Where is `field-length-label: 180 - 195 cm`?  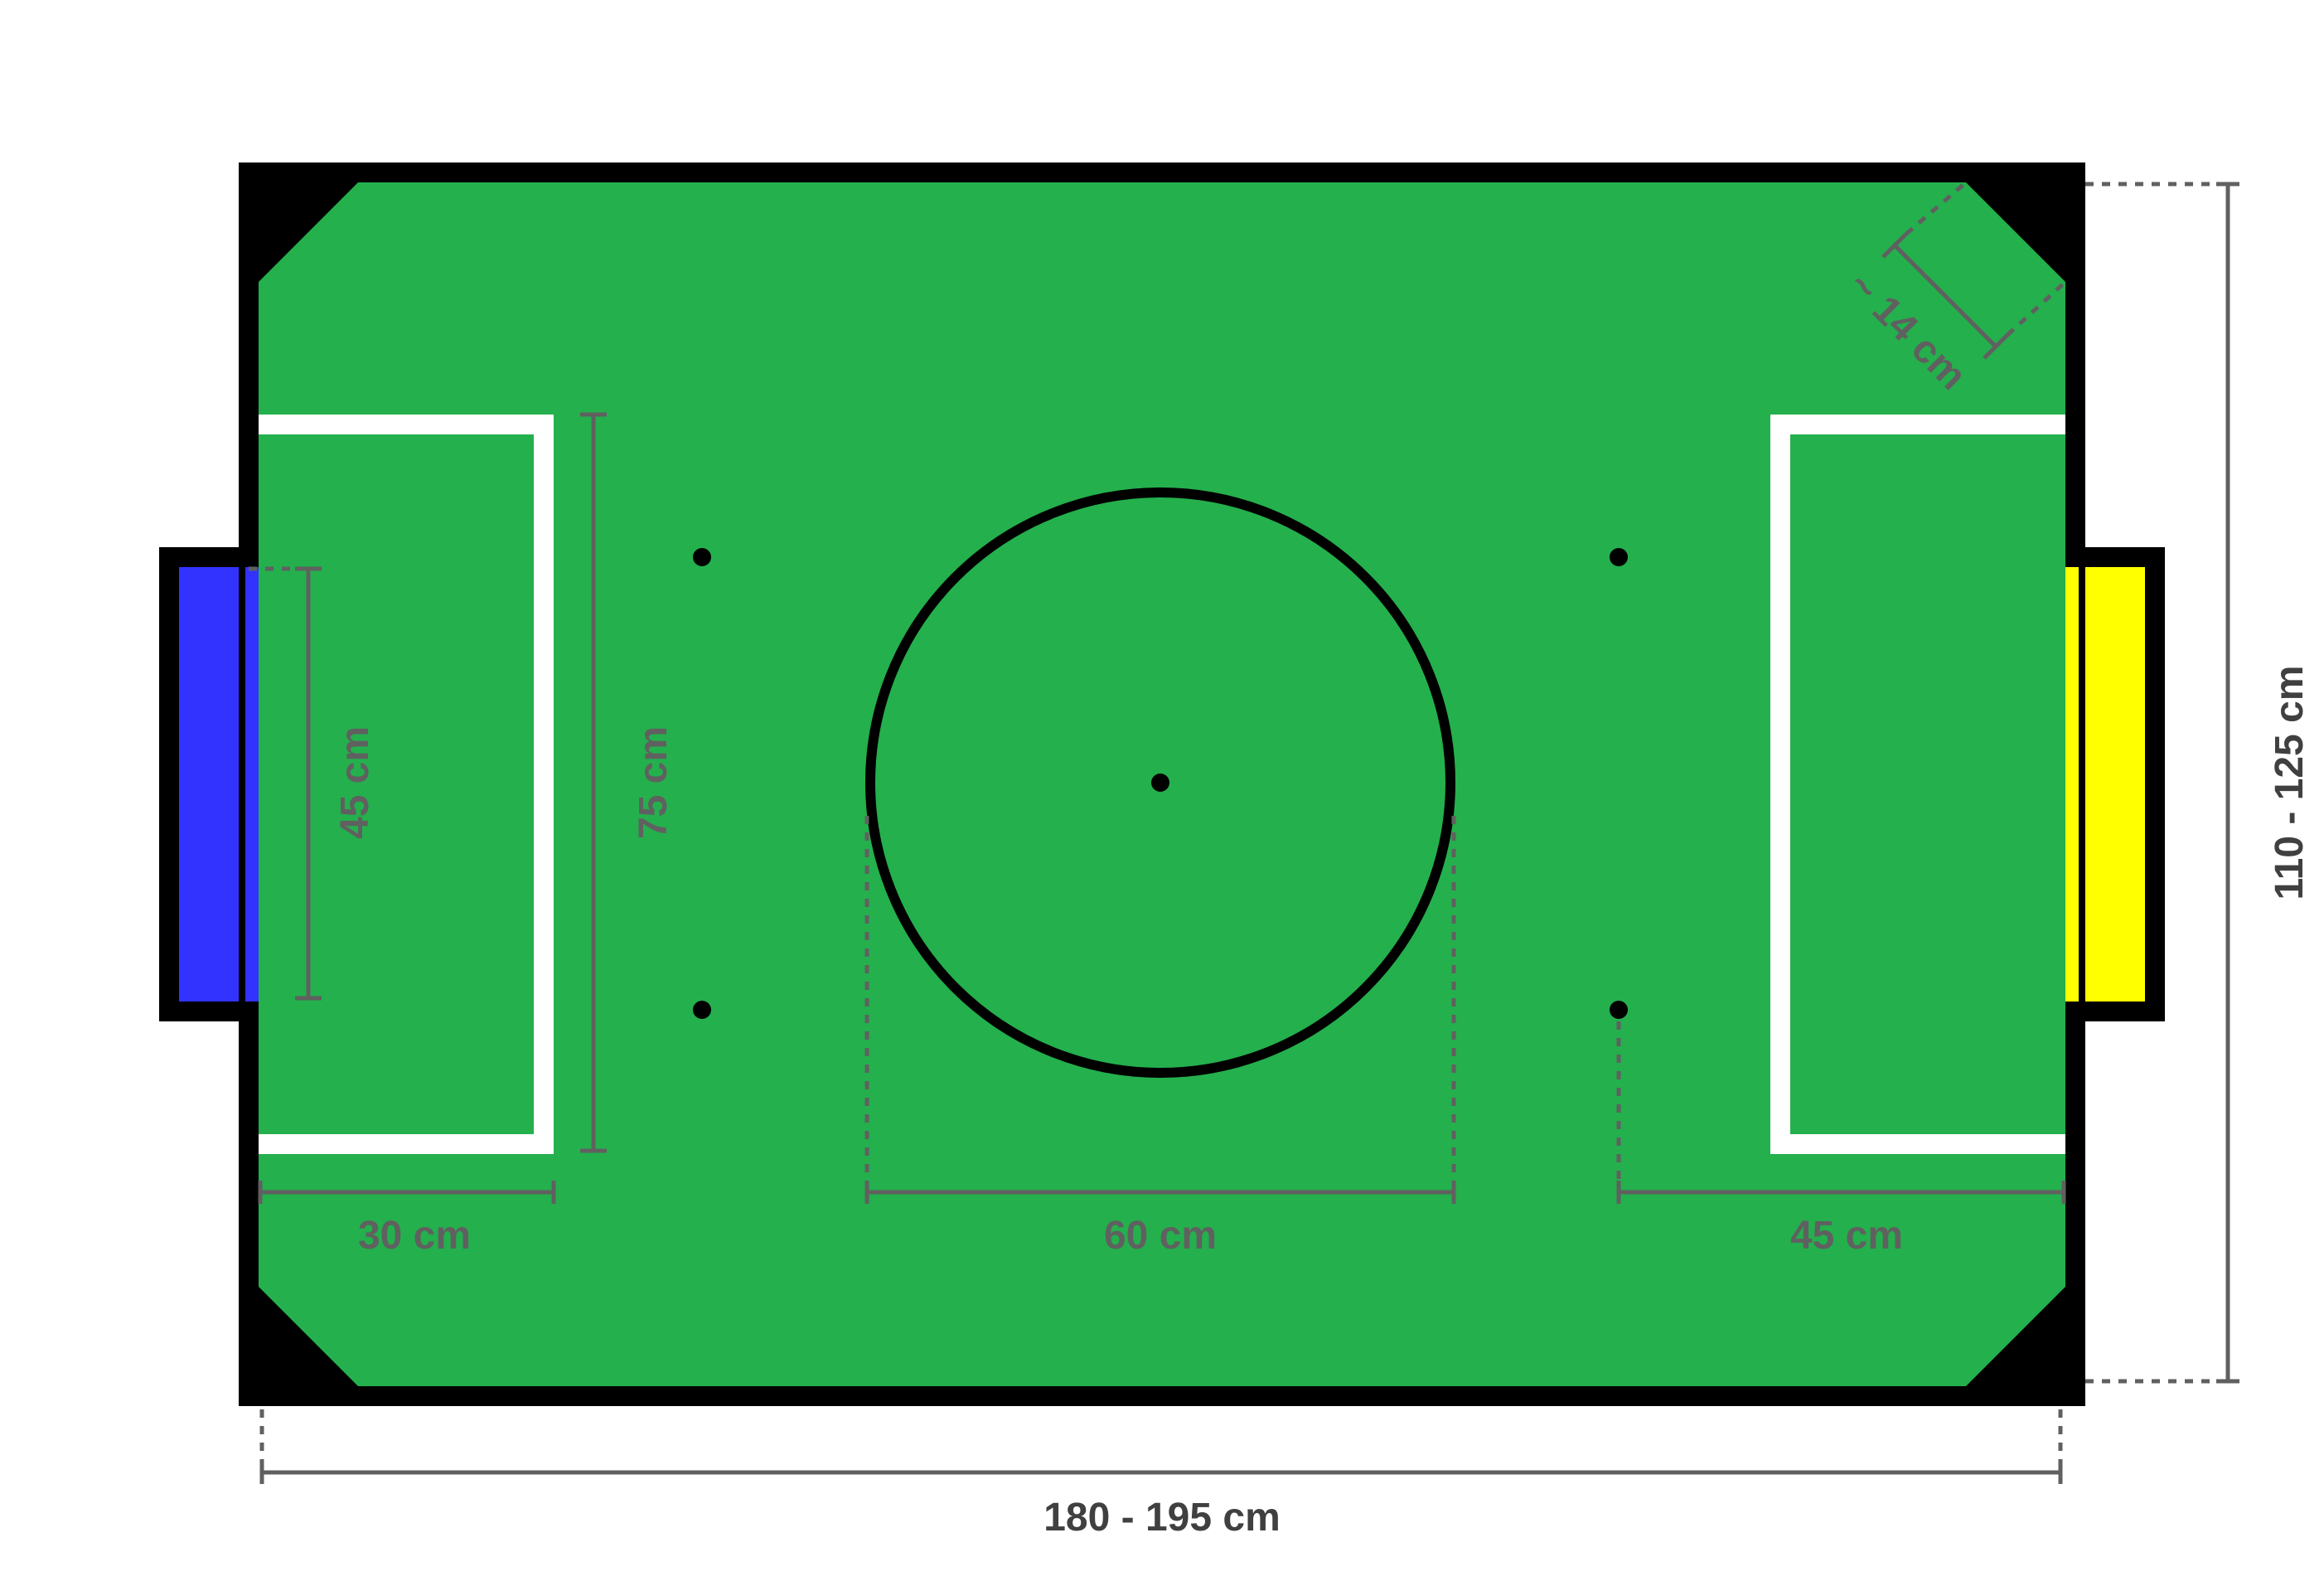
field-length-label: 180 - 195 cm is located at coordinates (1162, 1518).